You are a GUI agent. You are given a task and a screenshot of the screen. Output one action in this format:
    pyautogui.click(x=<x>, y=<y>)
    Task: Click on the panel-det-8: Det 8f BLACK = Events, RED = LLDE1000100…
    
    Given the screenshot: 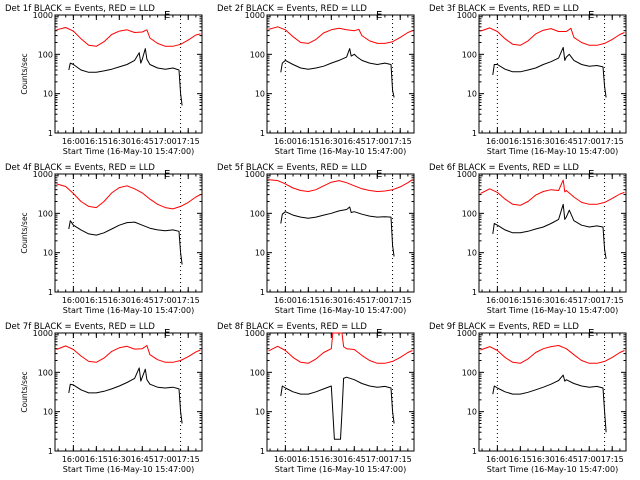 What is the action you would take?
    pyautogui.click(x=316, y=398)
    